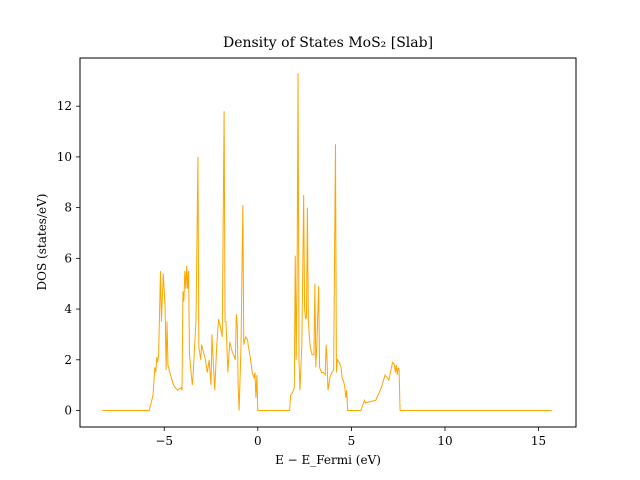 This screenshot has width=640, height=480. What do you see at coordinates (68, 360) in the screenshot?
I see `y-tick-label: 2` at bounding box center [68, 360].